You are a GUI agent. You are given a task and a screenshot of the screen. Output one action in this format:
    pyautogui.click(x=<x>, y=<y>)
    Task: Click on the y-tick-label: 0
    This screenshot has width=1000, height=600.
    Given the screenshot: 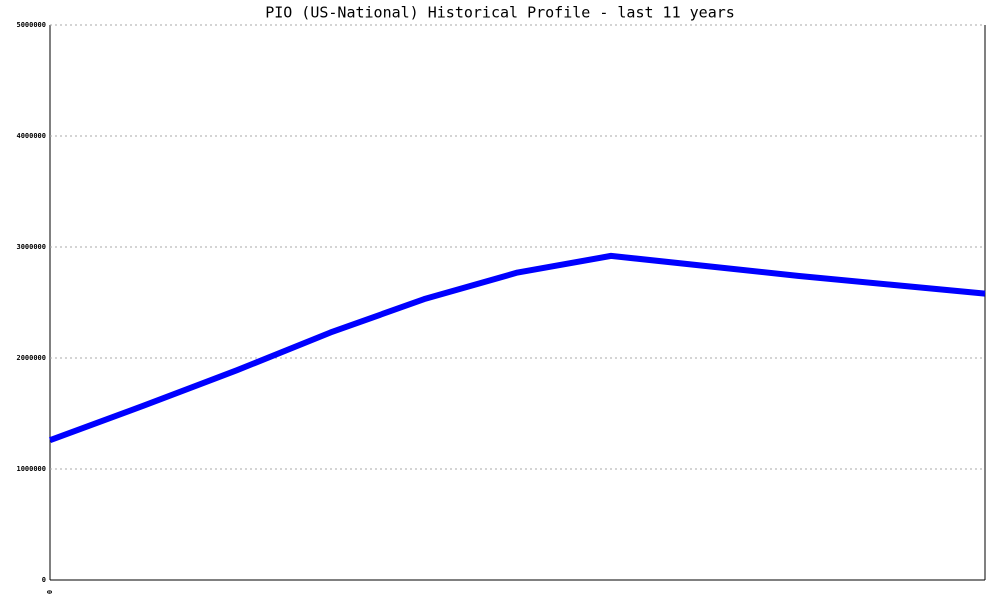 What is the action you would take?
    pyautogui.click(x=44, y=580)
    